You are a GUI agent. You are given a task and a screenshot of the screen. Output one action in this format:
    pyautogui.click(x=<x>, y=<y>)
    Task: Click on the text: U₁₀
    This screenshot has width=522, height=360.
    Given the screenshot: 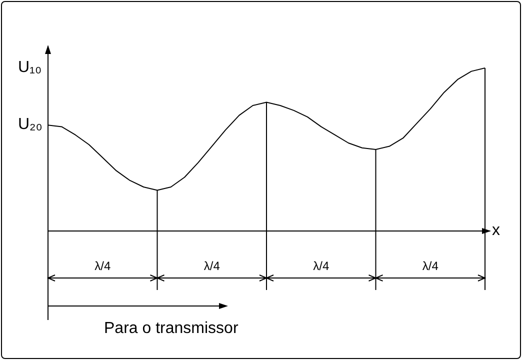 What is the action you would take?
    pyautogui.click(x=30, y=67)
    